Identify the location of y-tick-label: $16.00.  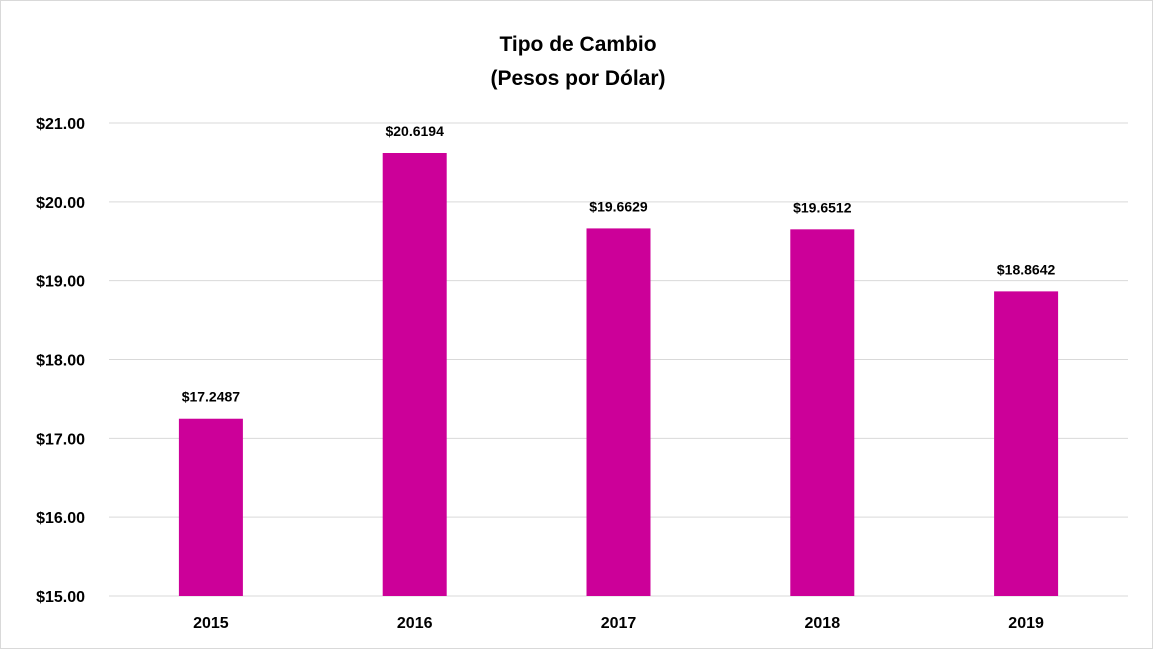
(60, 518).